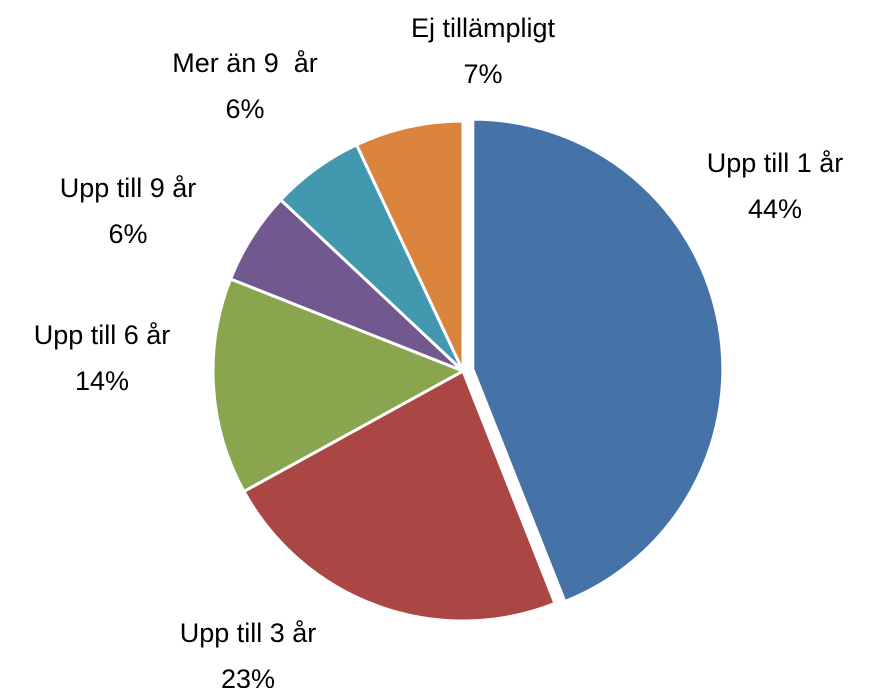 The height and width of the screenshot is (688, 873). I want to click on slice-label: Ej tillämpligt, so click(483, 28).